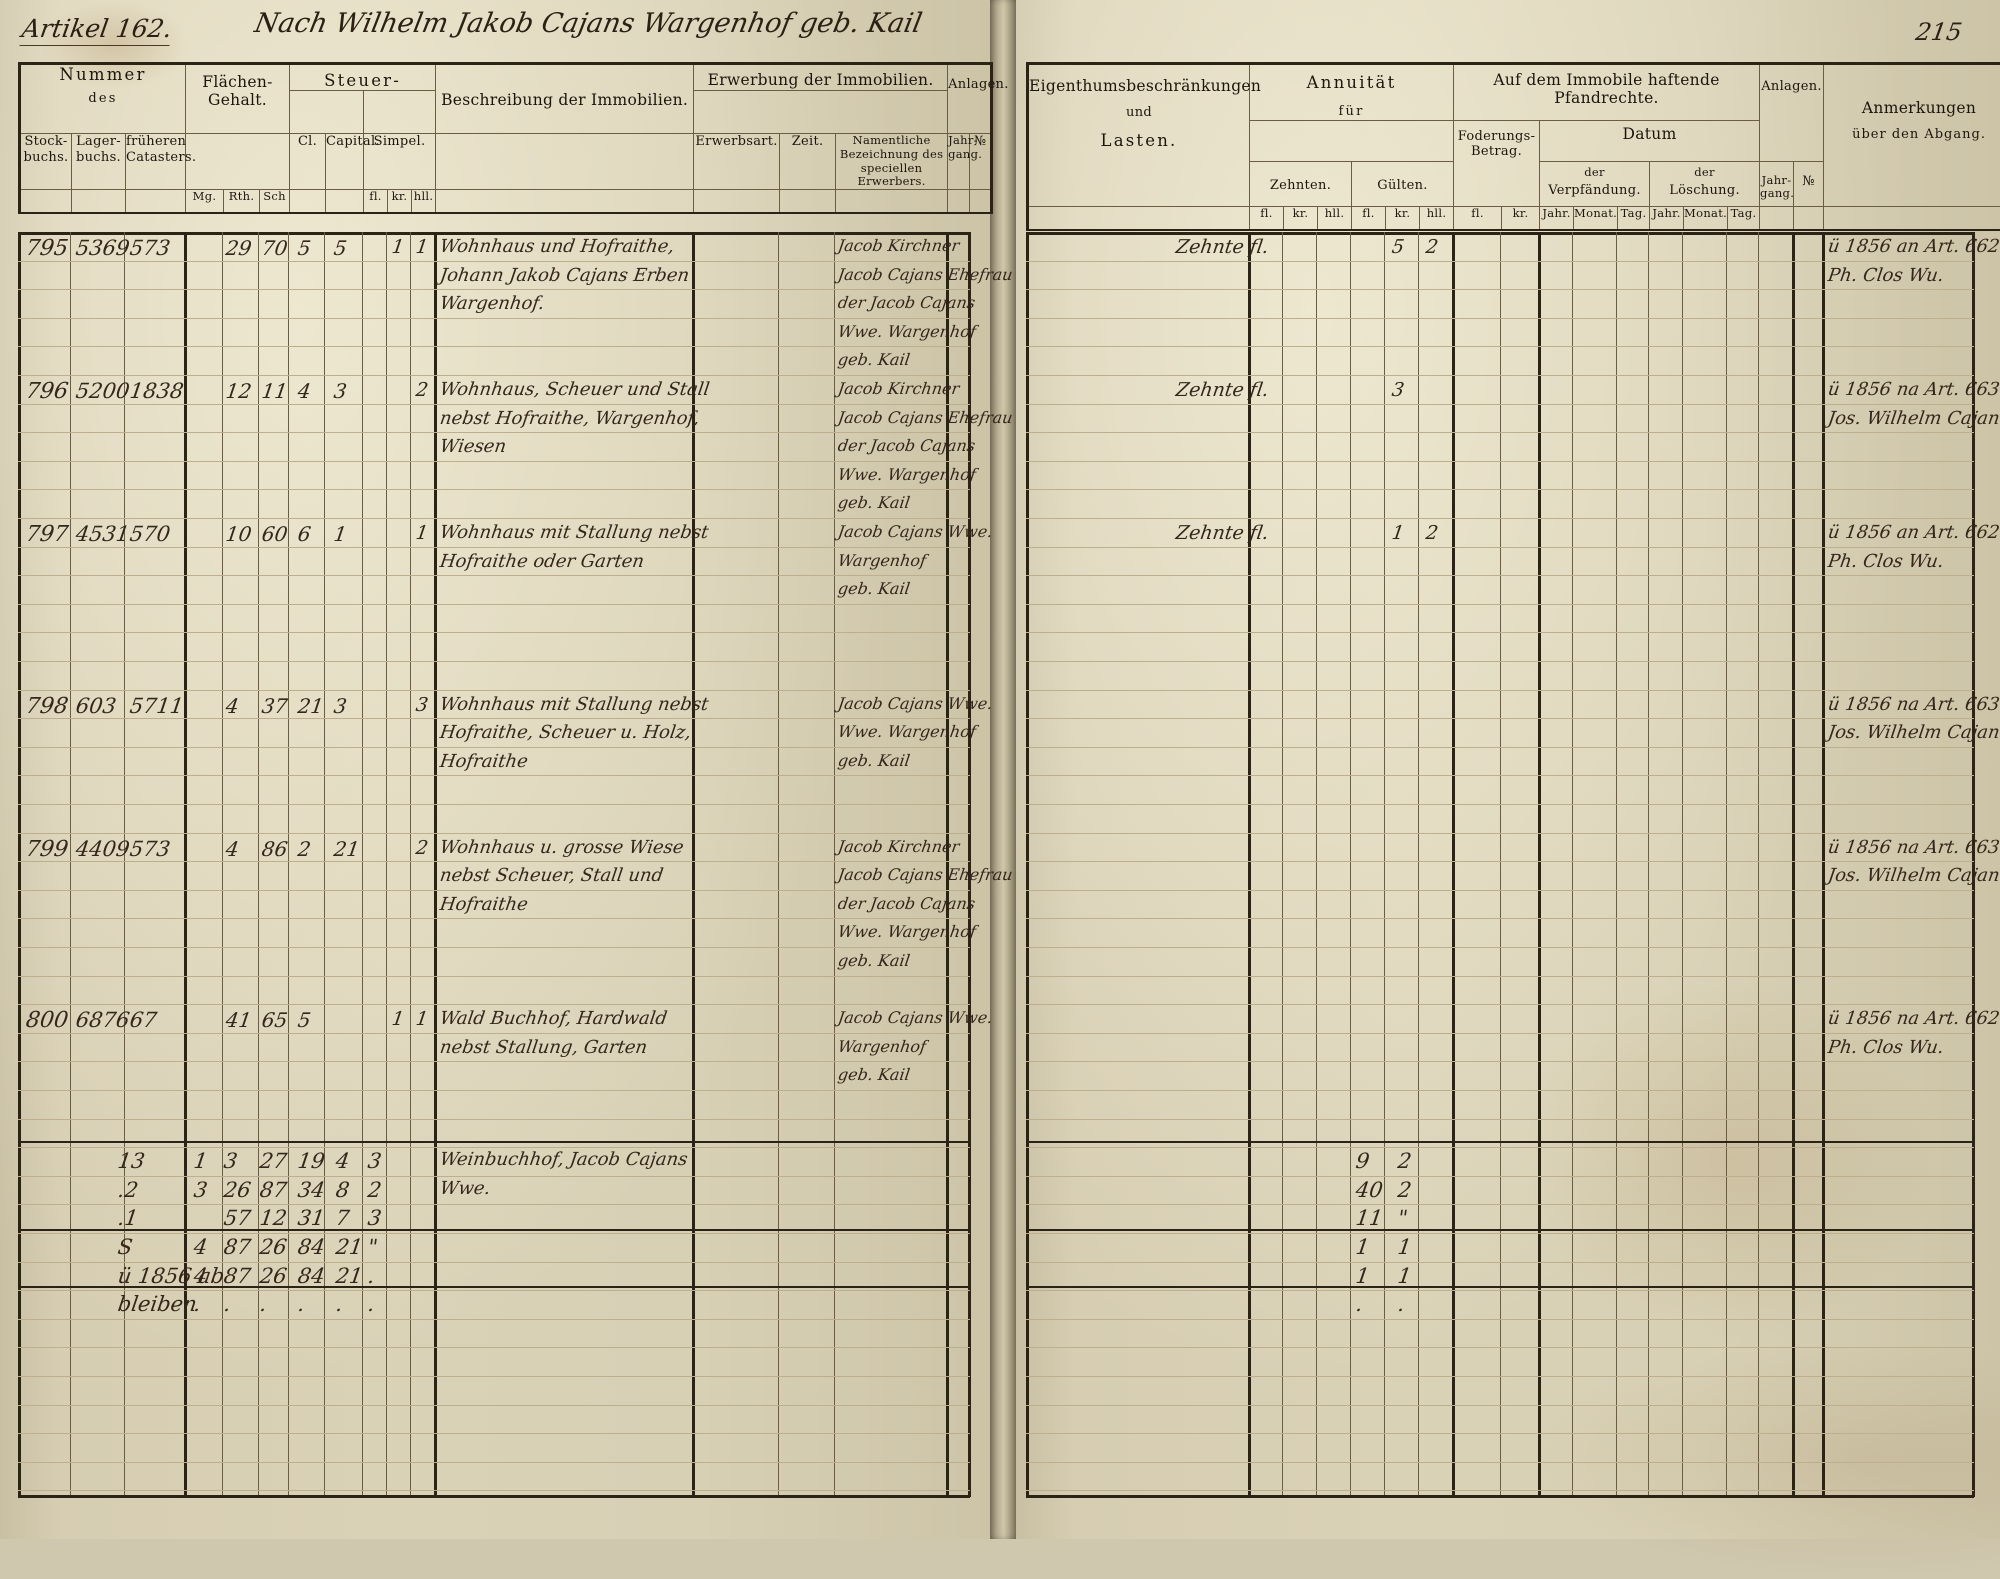 Image resolution: width=2000 pixels, height=1579 pixels. I want to click on runit-foderung-fl: fl., so click(1478, 218).